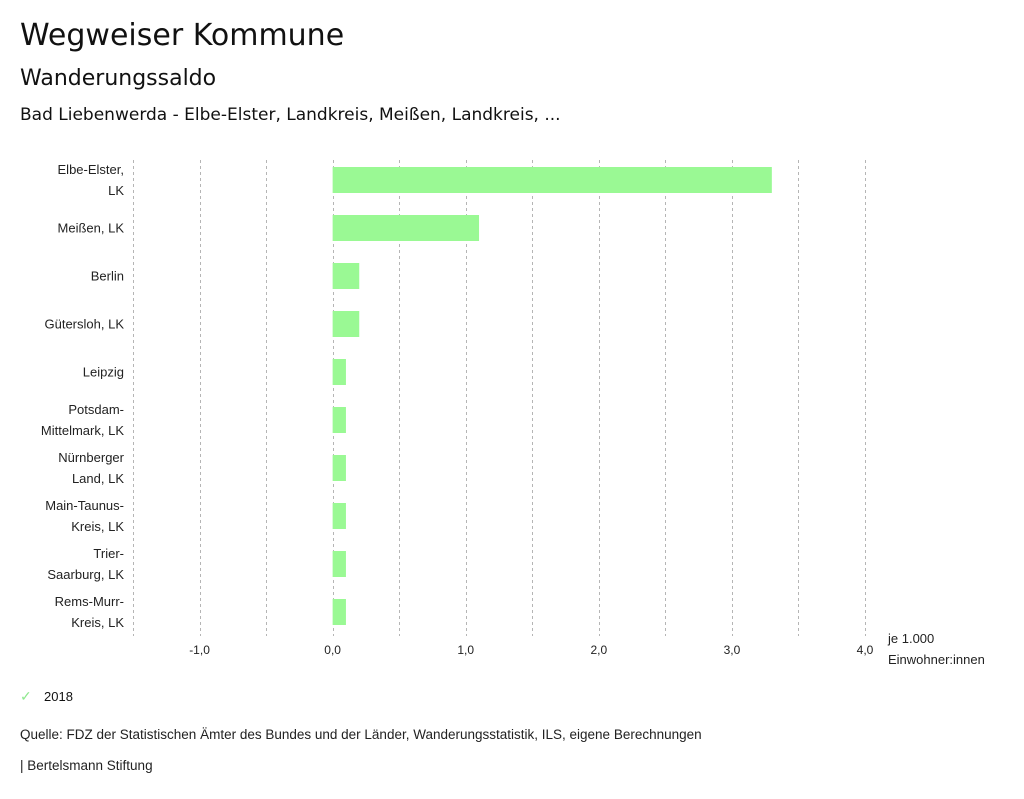 The image size is (1024, 799). I want to click on category-label: Gütersloh, LK, so click(85, 324).